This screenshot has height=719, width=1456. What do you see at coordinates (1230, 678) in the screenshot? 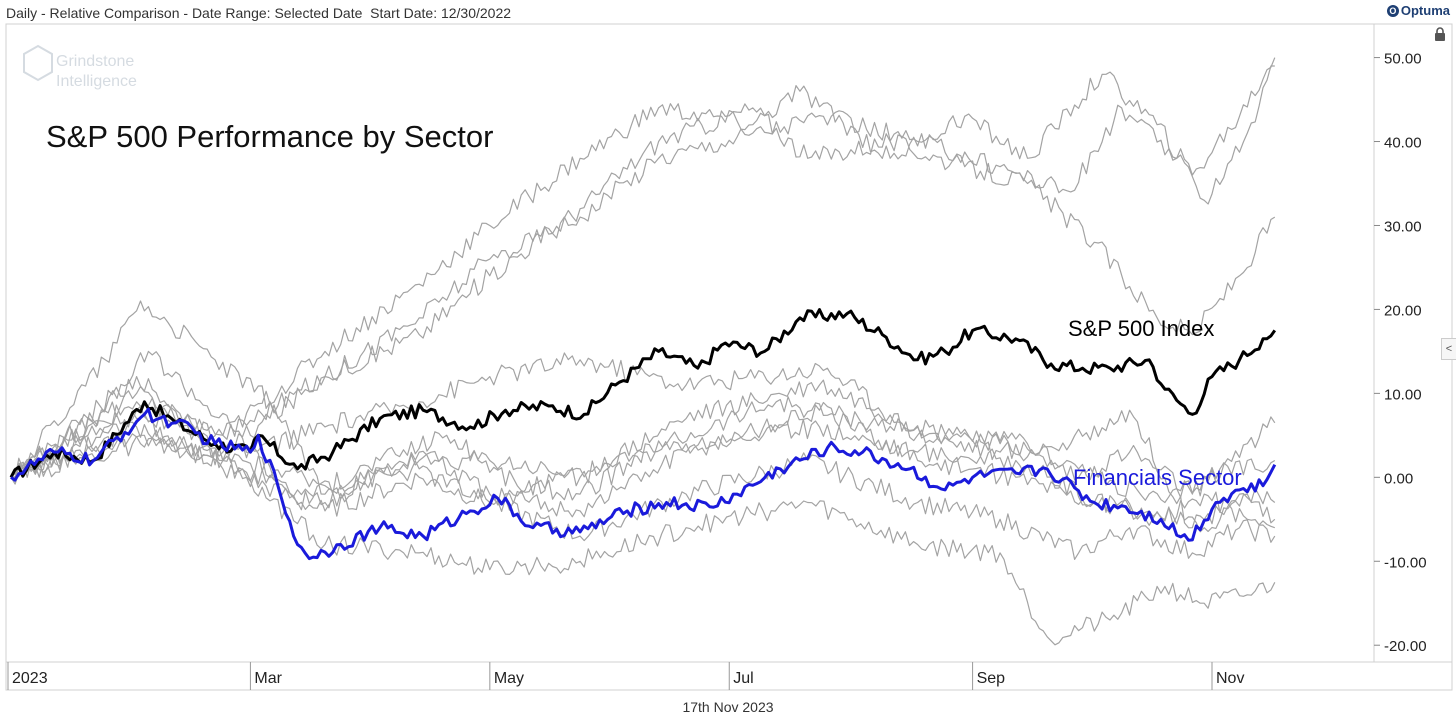
I see `x-tick-label: Nov` at bounding box center [1230, 678].